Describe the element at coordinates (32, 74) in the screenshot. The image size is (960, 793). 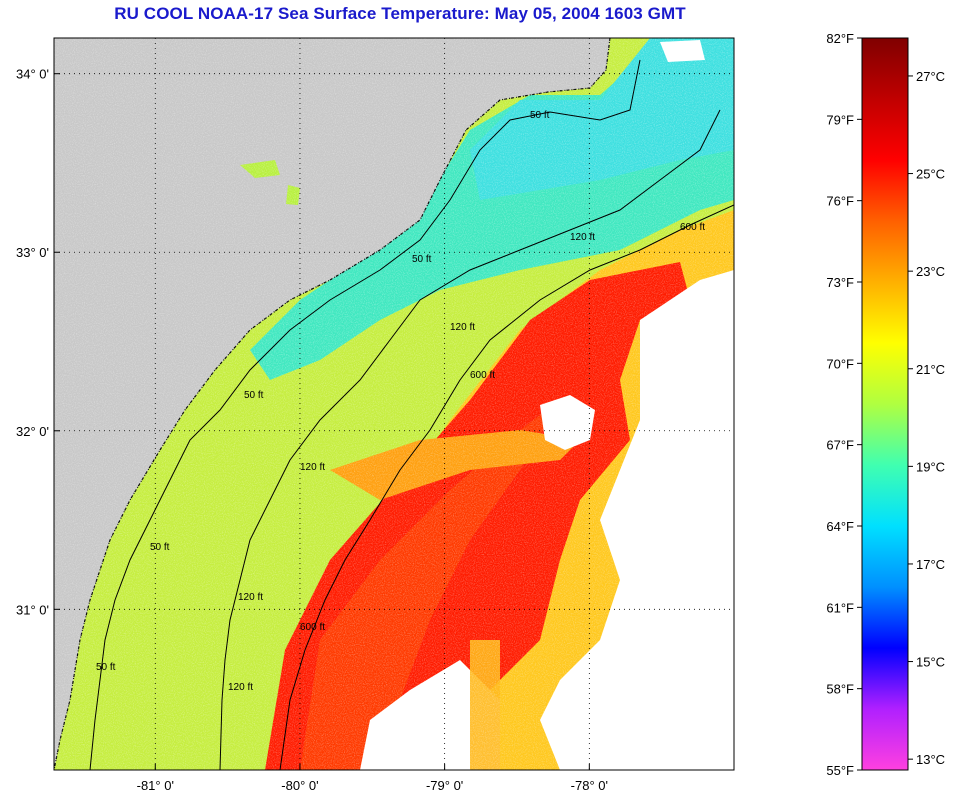
I see `latitude-label: 34° 0'` at that location.